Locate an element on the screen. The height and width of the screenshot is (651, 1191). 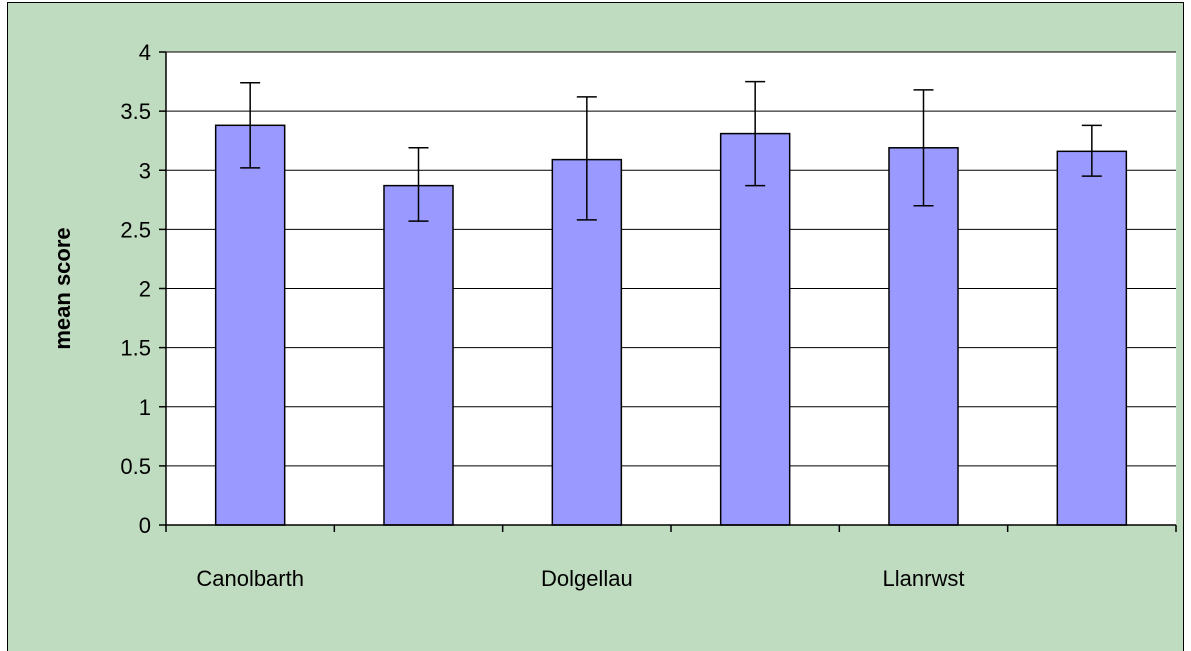
x-tick-label: Dolgellau is located at coordinates (587, 578).